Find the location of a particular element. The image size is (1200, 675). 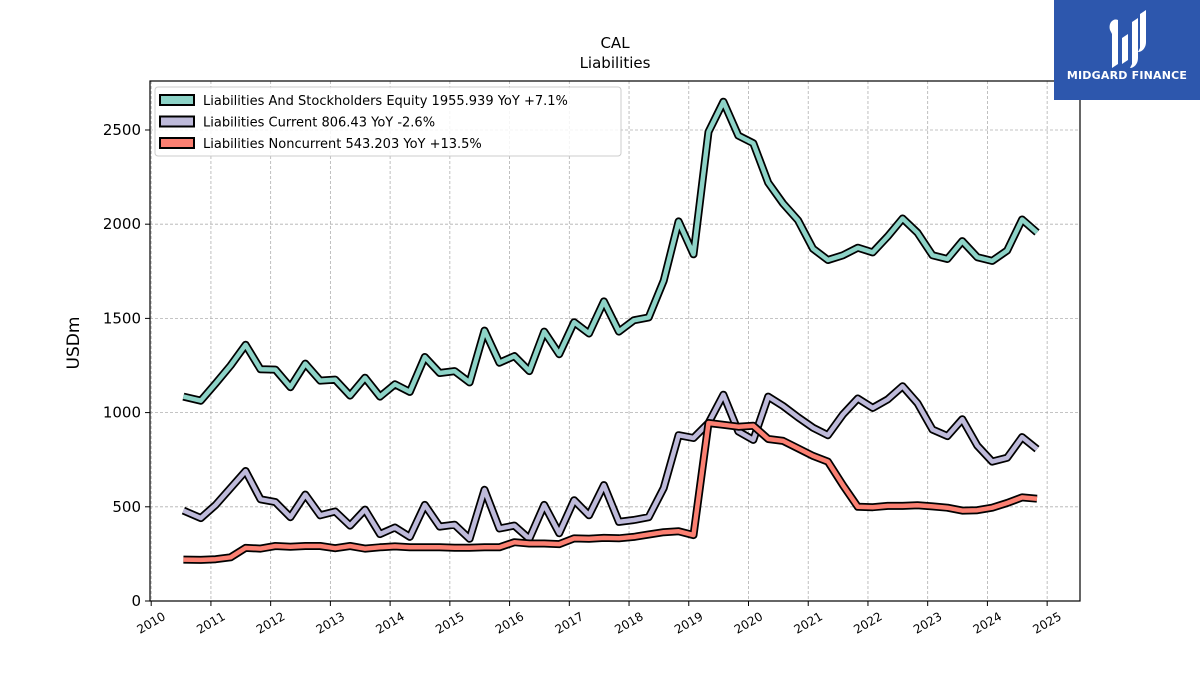

x-tick-label: 2012 is located at coordinates (270, 622).